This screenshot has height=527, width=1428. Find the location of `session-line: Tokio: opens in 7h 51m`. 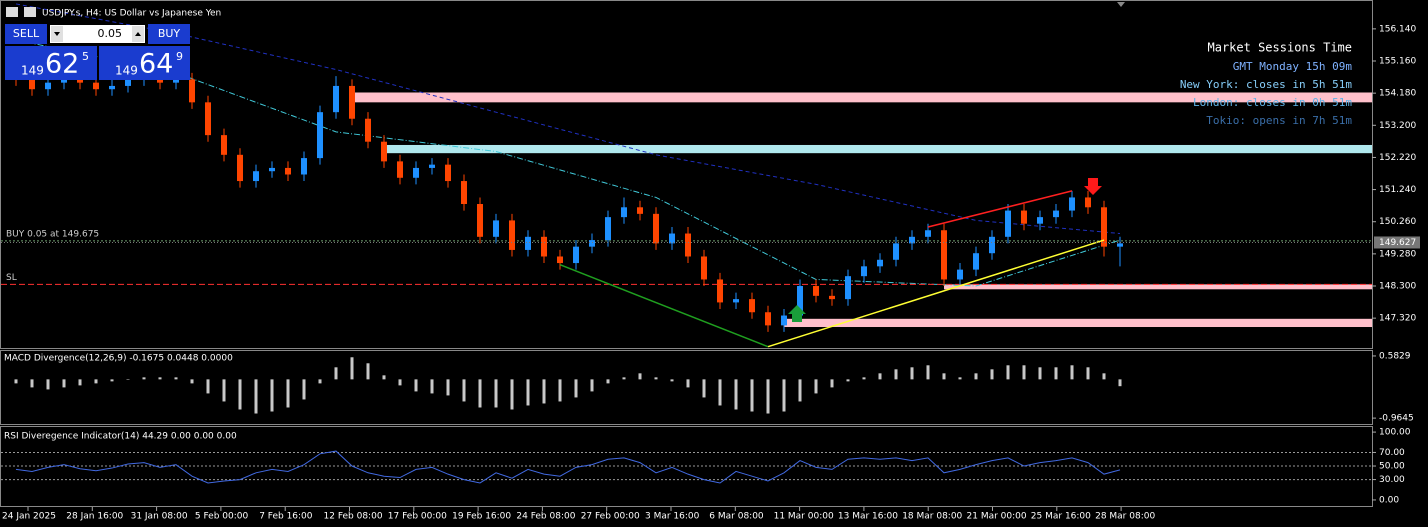

session-line: Tokio: opens in 7h 51m is located at coordinates (1279, 120).